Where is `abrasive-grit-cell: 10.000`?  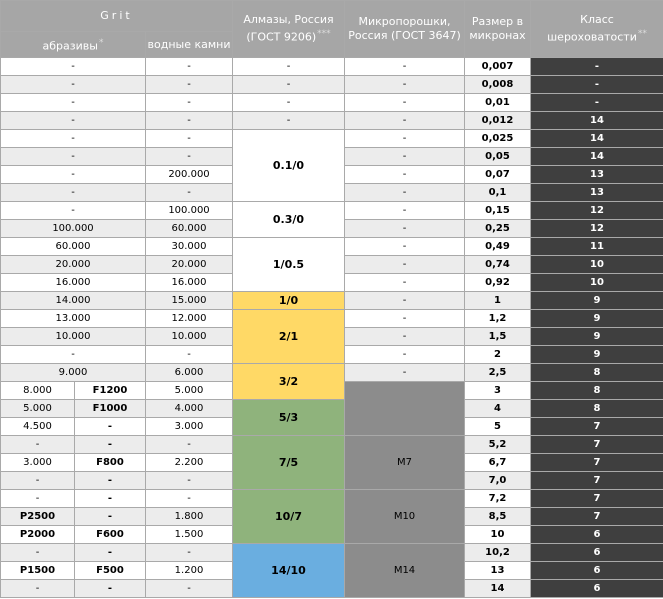
abrasive-grit-cell: 10.000 is located at coordinates (73, 336).